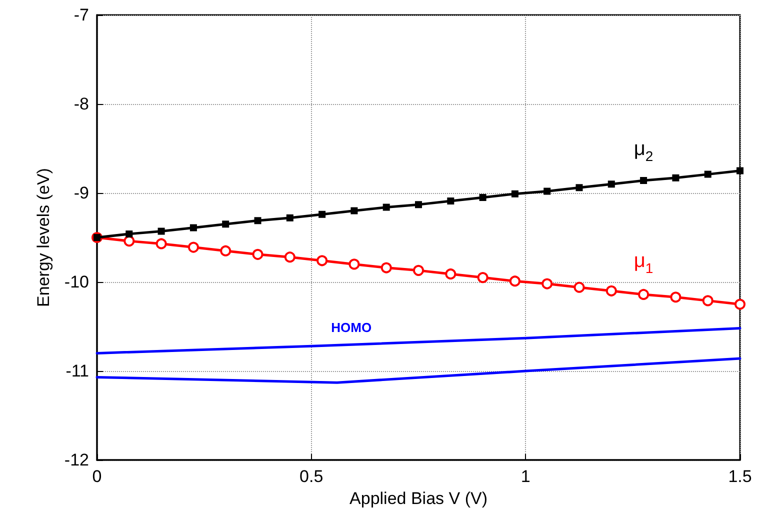 This screenshot has width=771, height=515. I want to click on y-tick-label: -7, so click(81, 15).